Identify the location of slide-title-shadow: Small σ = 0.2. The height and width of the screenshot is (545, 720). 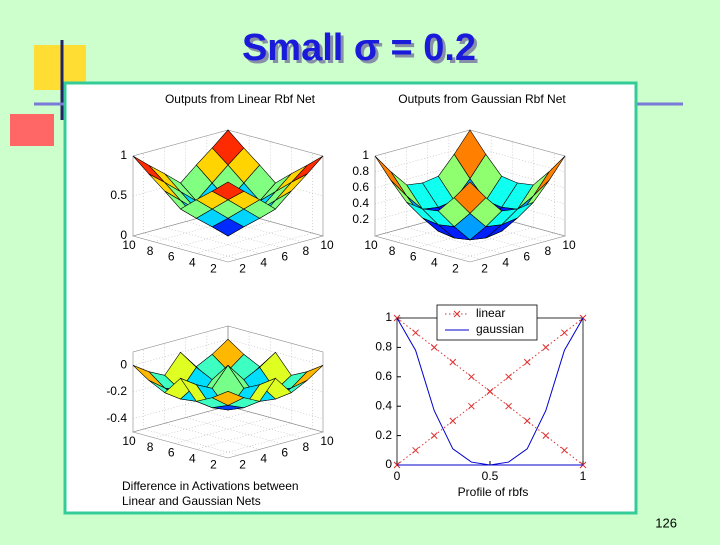
(362, 51).